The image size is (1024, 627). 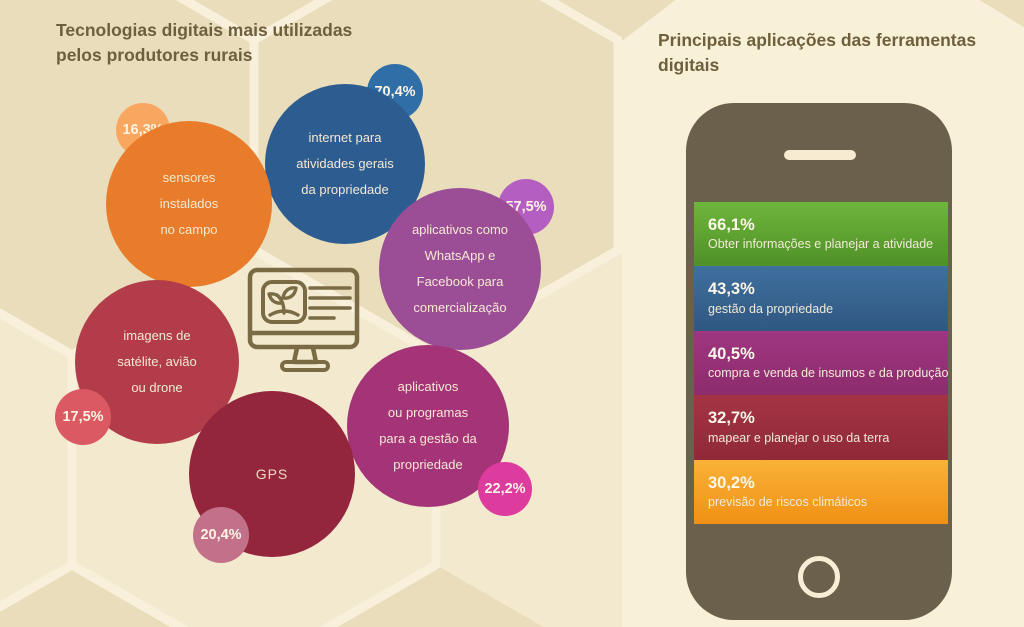 I want to click on bubble-sensores: sensores instalados no campo, so click(x=189, y=204).